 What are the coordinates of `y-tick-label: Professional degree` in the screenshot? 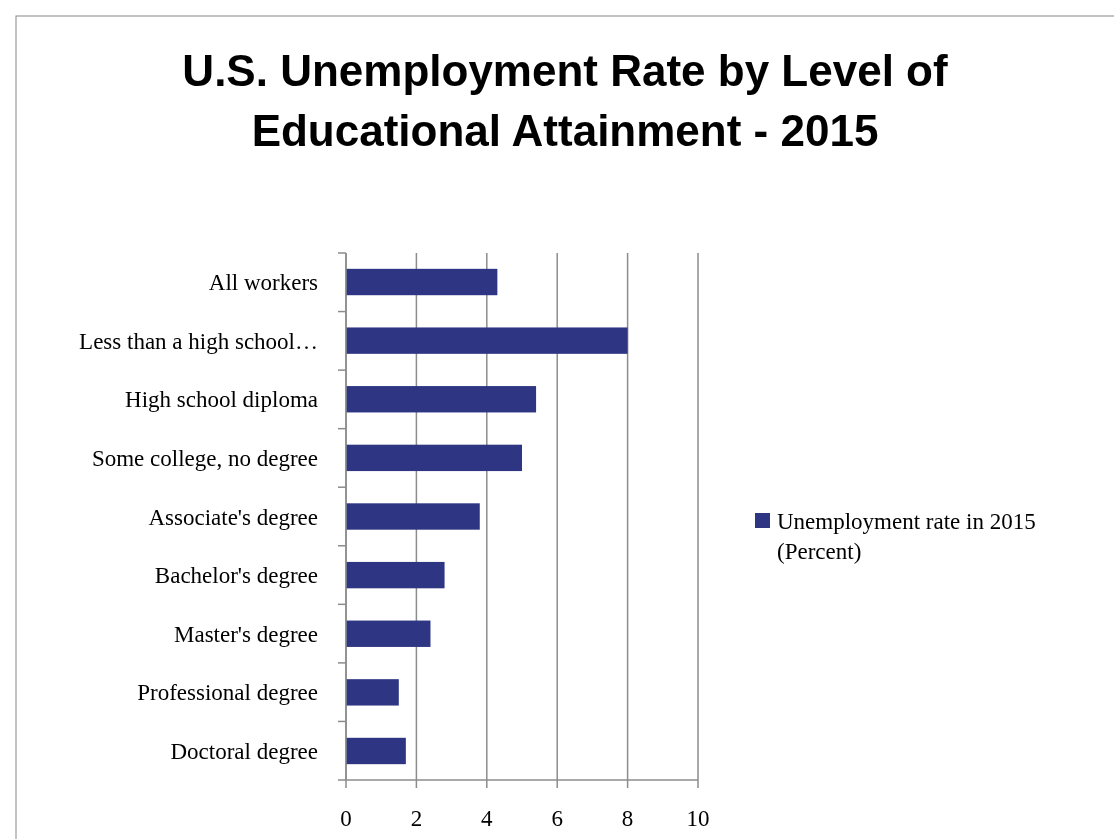 It's located at (227, 693).